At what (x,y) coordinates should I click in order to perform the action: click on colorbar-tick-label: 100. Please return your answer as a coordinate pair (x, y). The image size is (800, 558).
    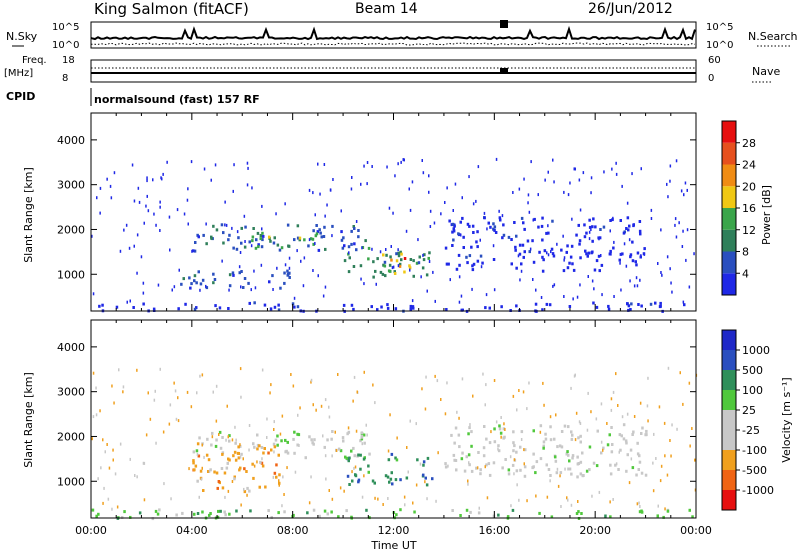
    Looking at the image, I should click on (752, 390).